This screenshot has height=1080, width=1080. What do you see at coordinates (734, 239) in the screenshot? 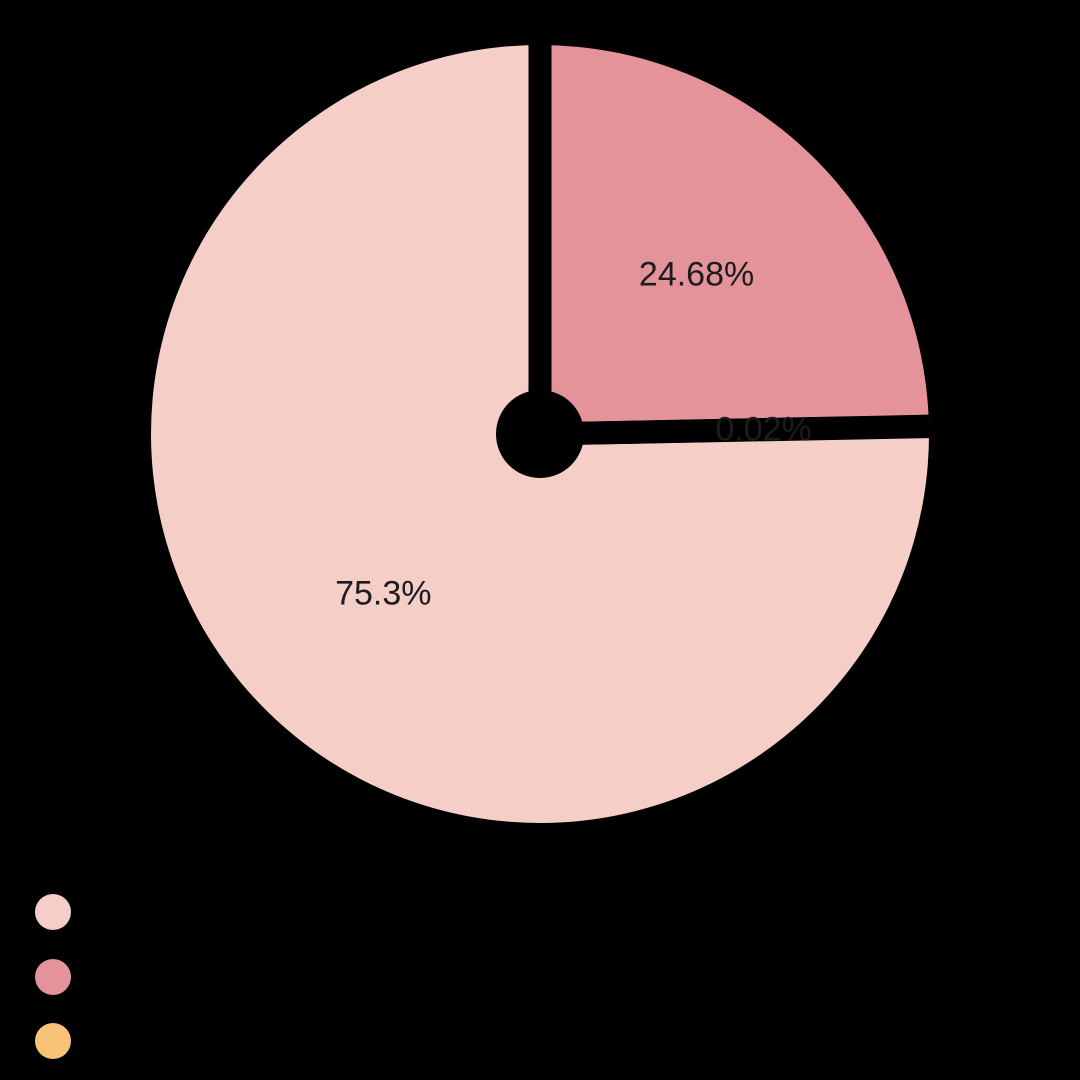
I see `pie-slice-dark-pink` at bounding box center [734, 239].